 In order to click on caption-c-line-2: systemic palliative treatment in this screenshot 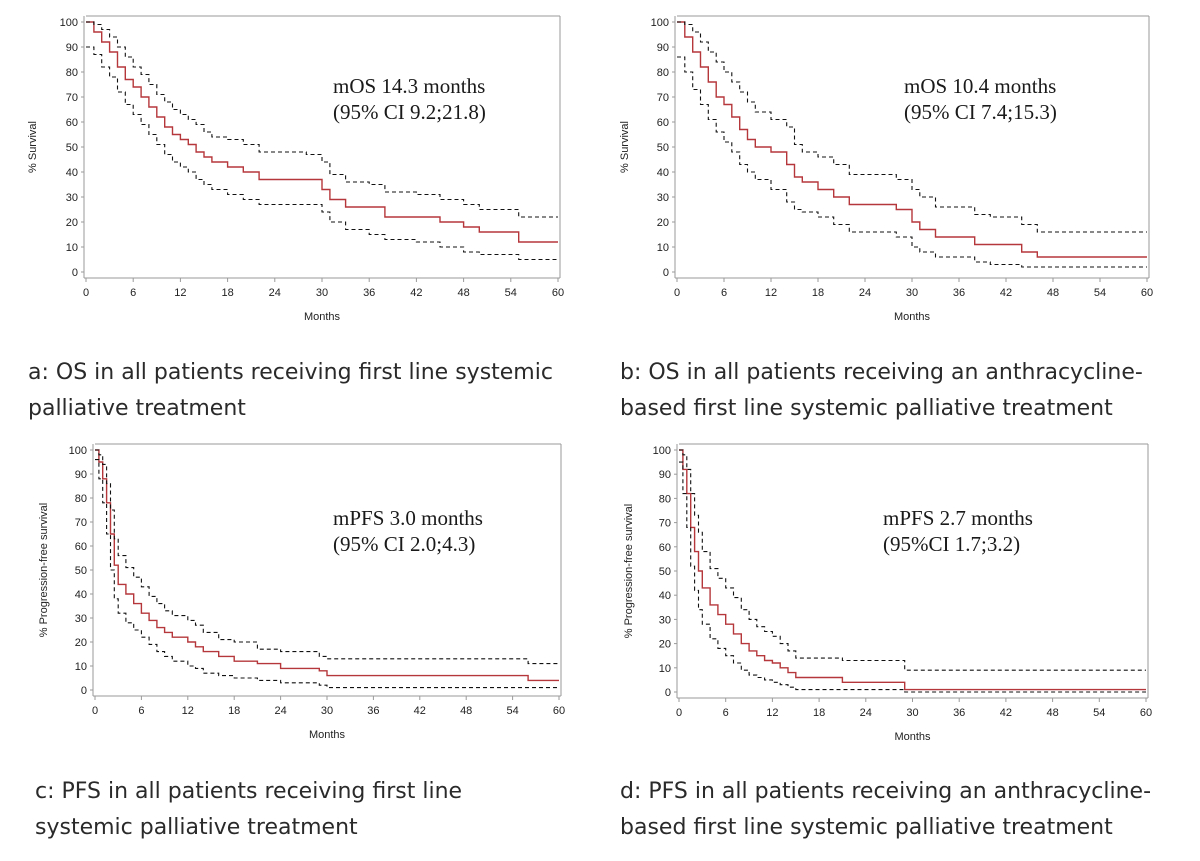, I will do `click(196, 827)`.